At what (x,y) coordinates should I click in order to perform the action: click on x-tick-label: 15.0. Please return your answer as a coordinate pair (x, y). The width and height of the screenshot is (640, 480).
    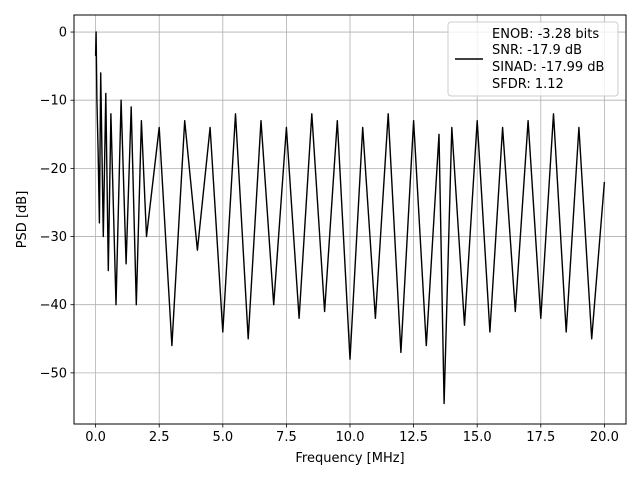
    Looking at the image, I should click on (477, 437).